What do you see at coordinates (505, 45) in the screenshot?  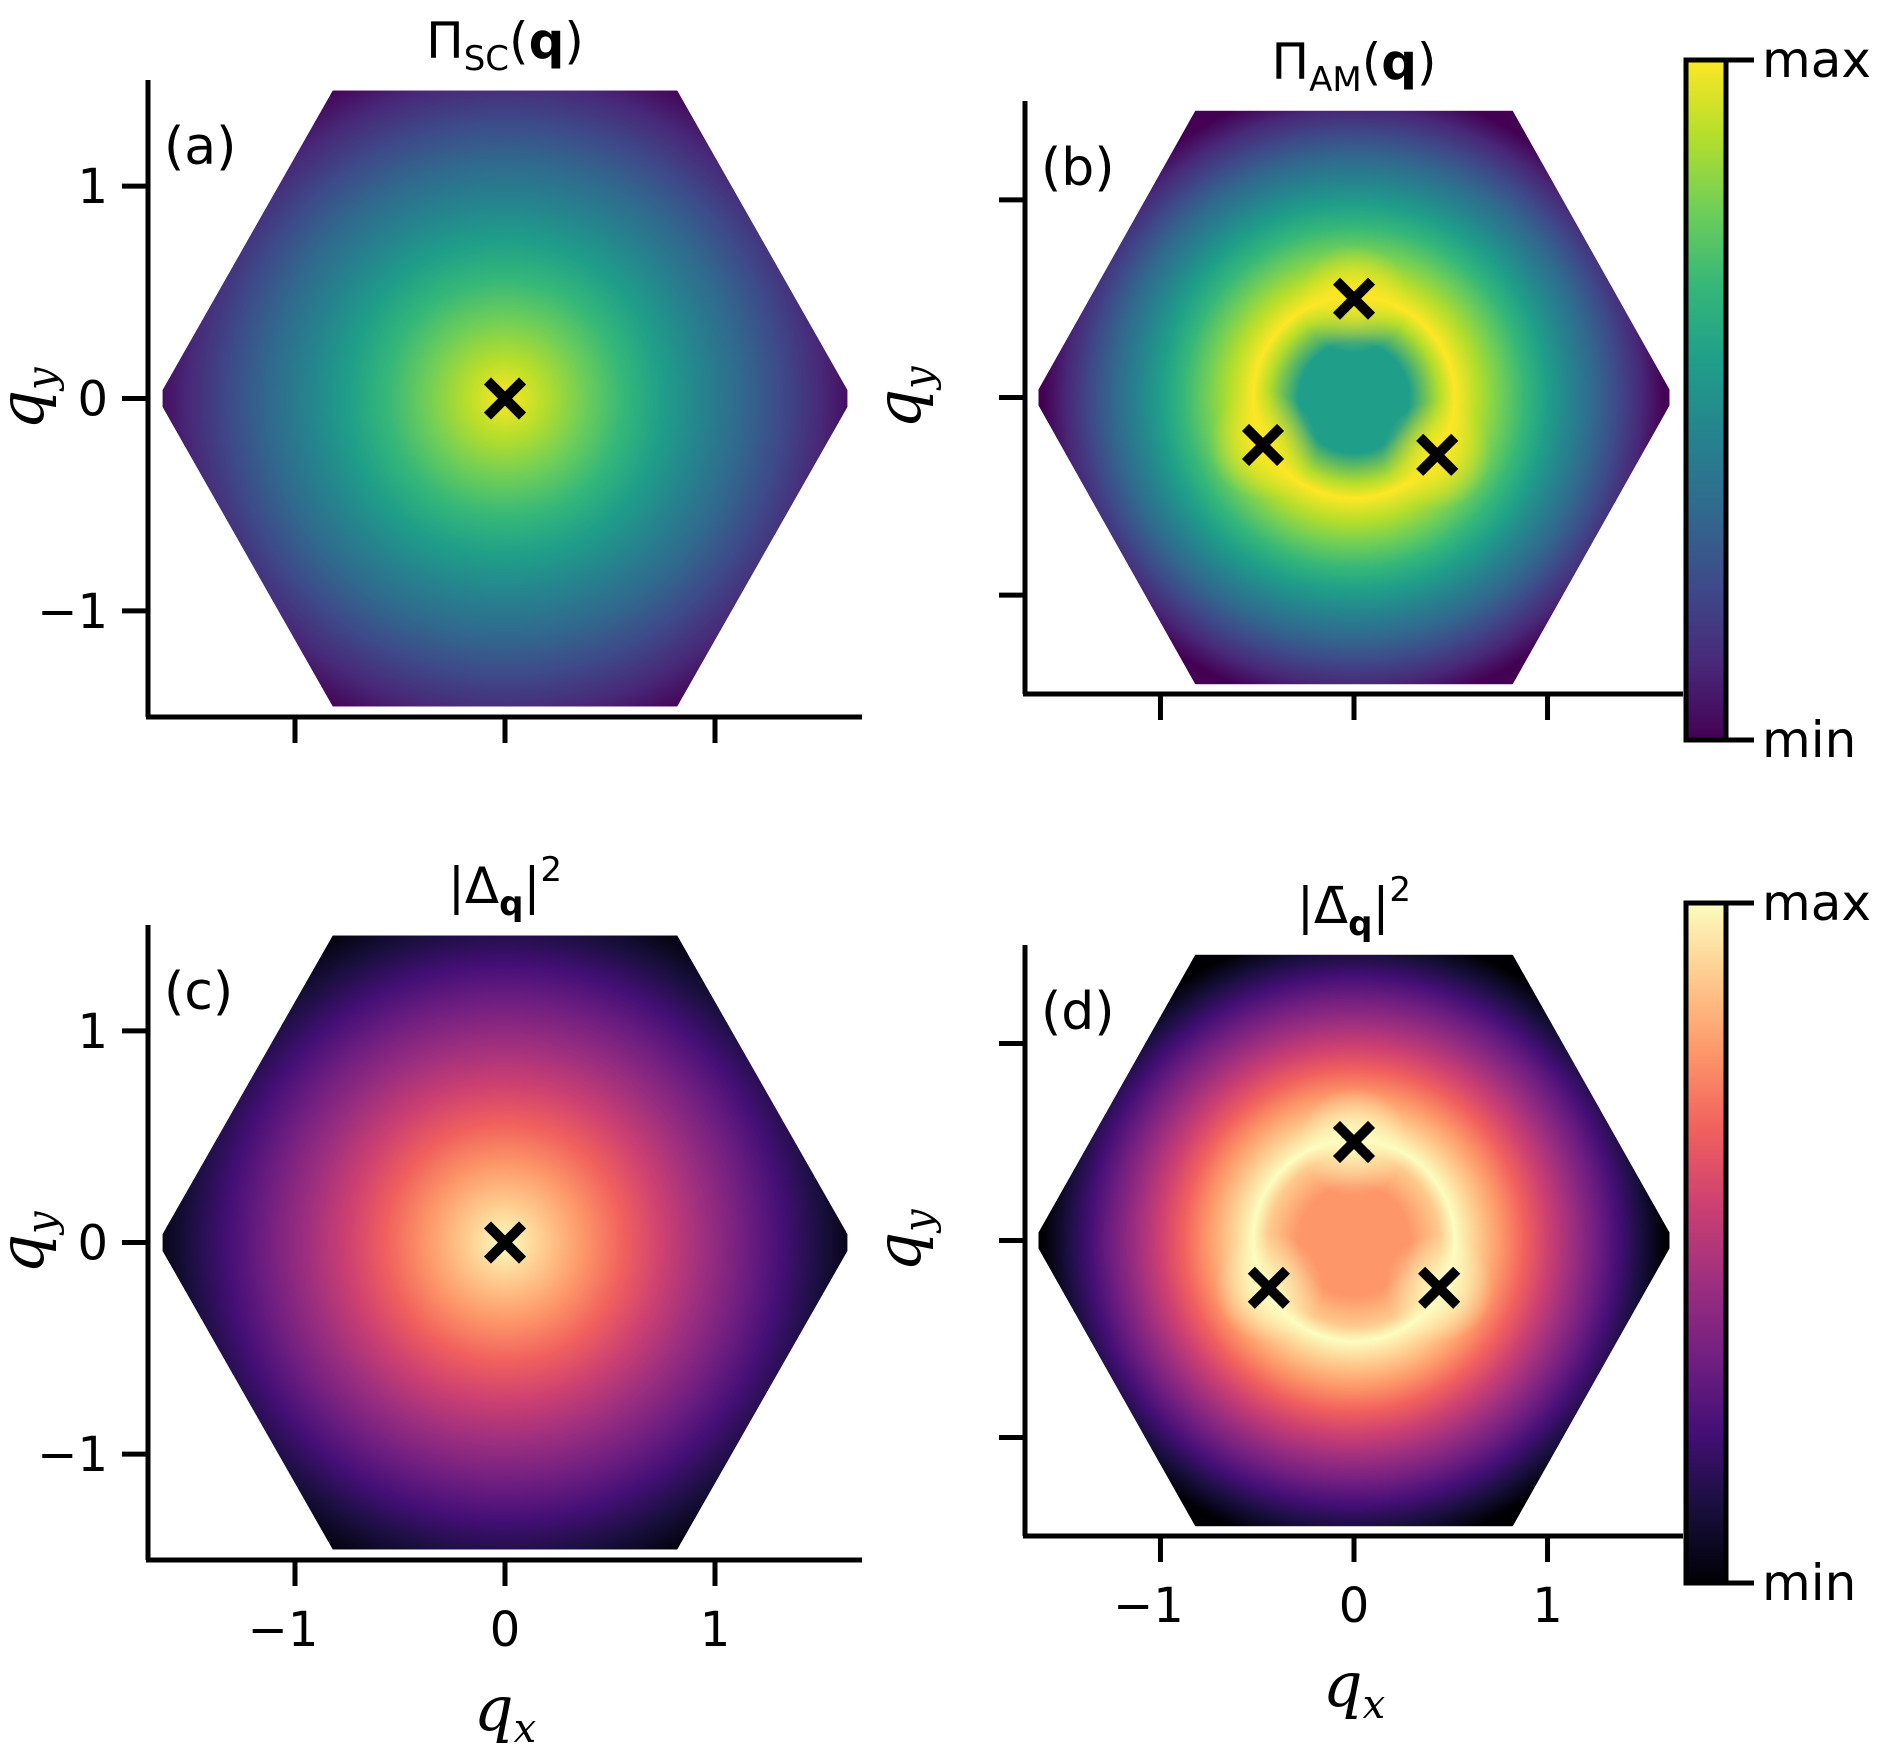 I see `panel-title: ΠSC(q)` at bounding box center [505, 45].